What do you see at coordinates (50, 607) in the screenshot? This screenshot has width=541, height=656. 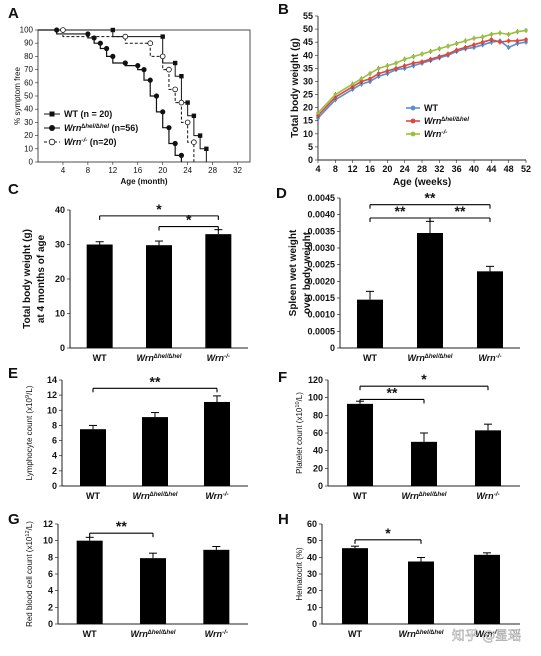 I see `y-tick-label: 2` at bounding box center [50, 607].